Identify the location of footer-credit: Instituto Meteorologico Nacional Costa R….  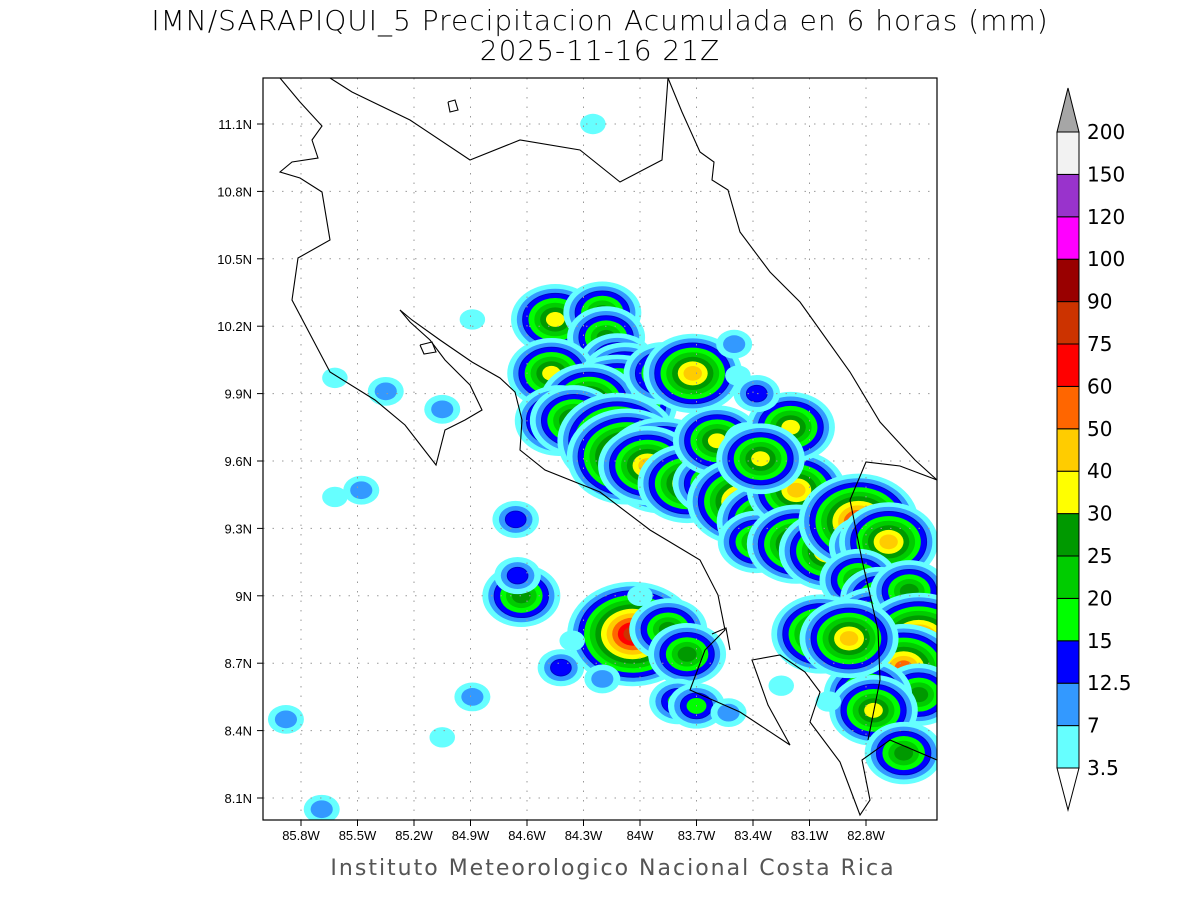
(613, 868).